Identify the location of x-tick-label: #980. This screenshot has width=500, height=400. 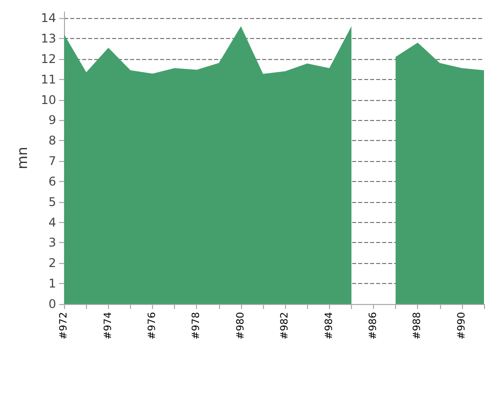
(240, 326).